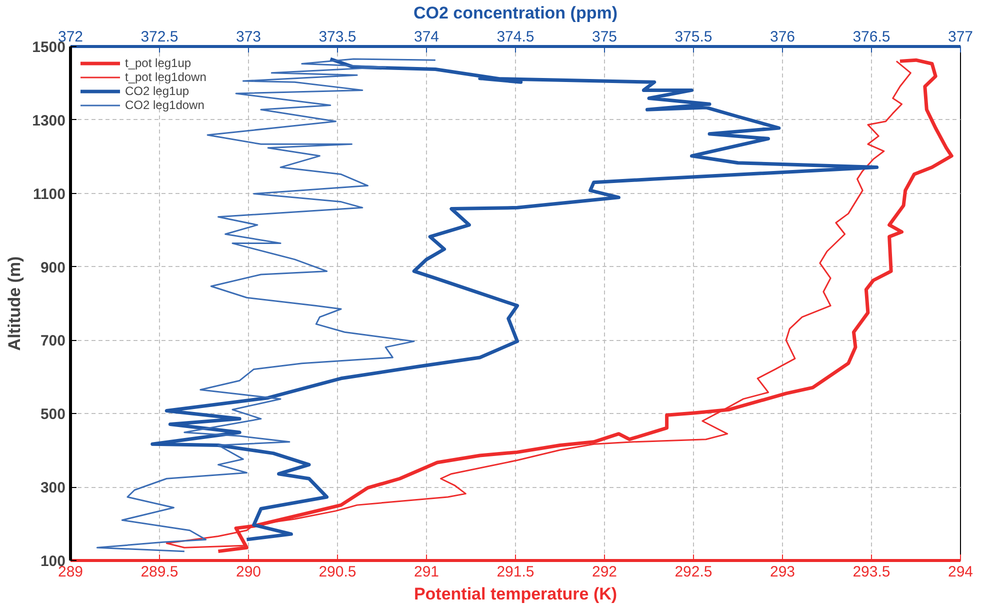 This screenshot has width=996, height=612. I want to click on x2-tick-label: 373.5, so click(337, 37).